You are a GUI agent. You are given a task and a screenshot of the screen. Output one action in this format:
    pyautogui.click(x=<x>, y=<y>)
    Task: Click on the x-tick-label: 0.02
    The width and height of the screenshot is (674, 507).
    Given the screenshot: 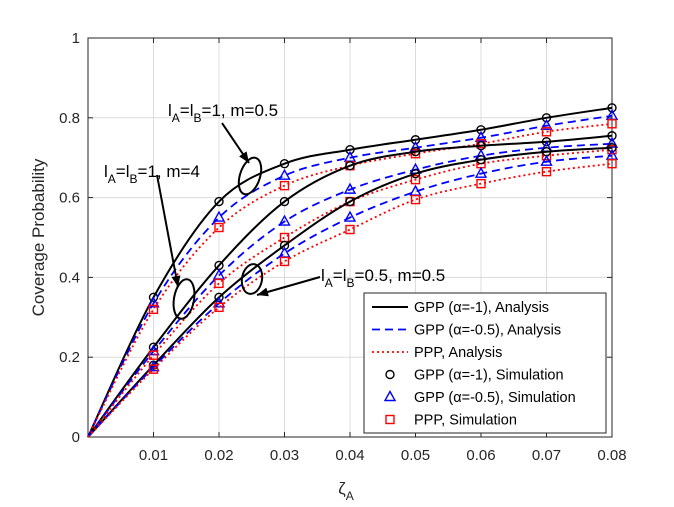 What is the action you would take?
    pyautogui.click(x=218, y=455)
    